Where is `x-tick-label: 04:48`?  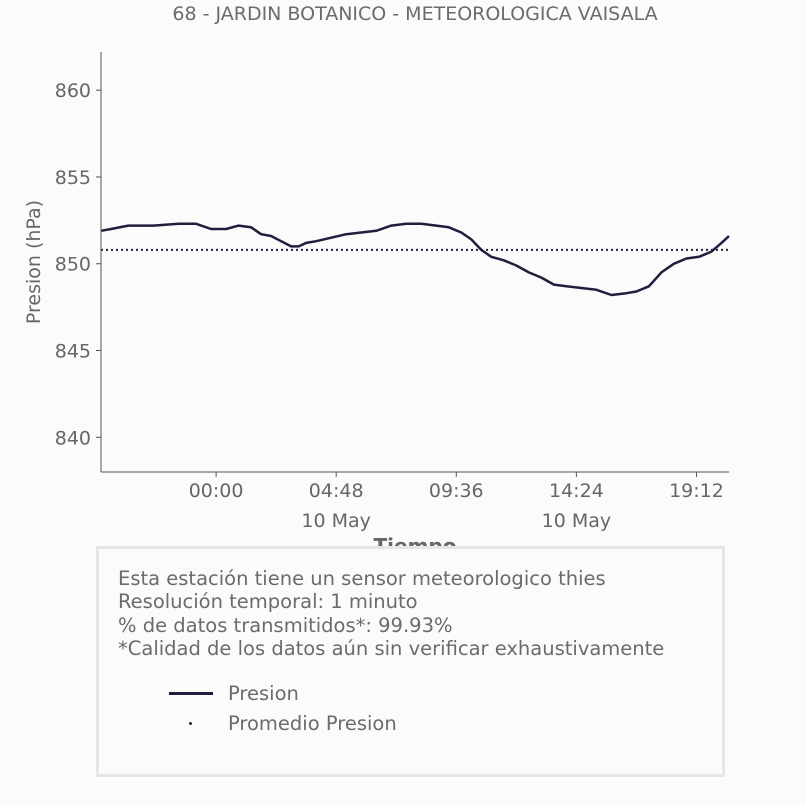 x-tick-label: 04:48 is located at coordinates (336, 491).